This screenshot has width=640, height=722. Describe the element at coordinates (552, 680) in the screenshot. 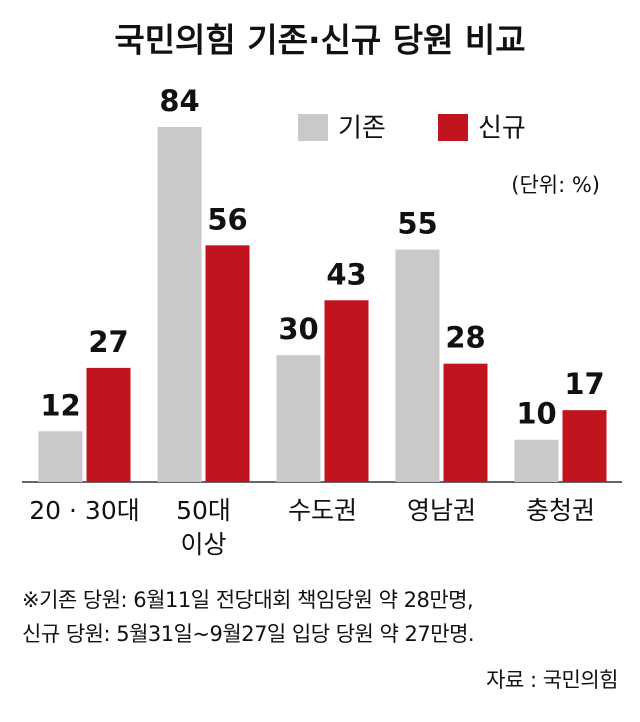

I see `source: 자료 : 국민의힘` at that location.